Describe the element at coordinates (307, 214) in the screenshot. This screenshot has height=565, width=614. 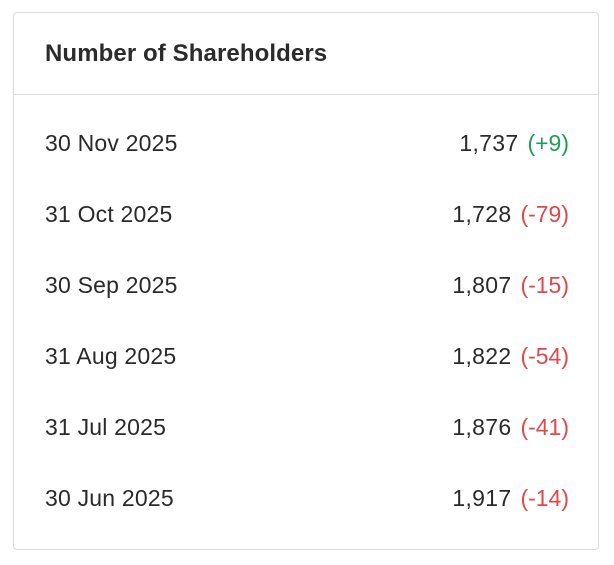
I see `list-item: 31 Oct 2025 1,728 (-79)` at that location.